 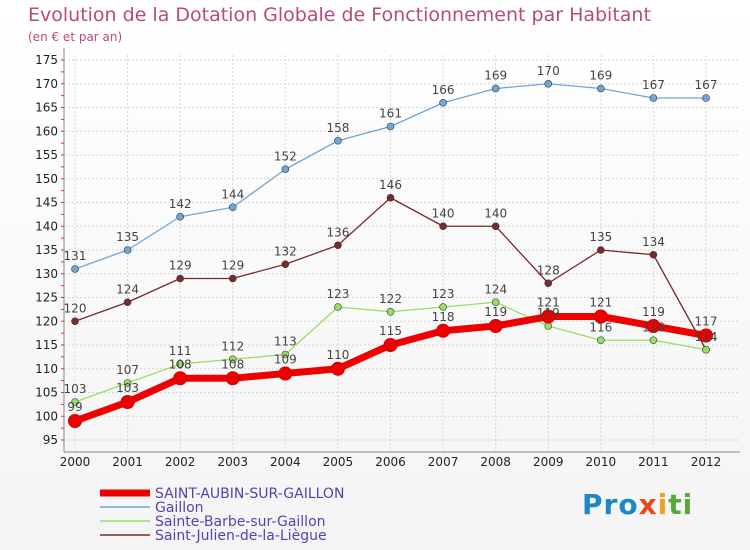 What do you see at coordinates (653, 242) in the screenshot?
I see `data-label: 134` at bounding box center [653, 242].